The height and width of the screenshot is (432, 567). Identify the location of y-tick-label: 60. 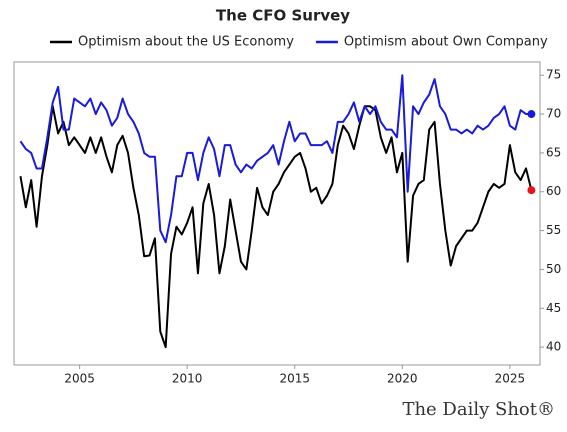
(553, 191).